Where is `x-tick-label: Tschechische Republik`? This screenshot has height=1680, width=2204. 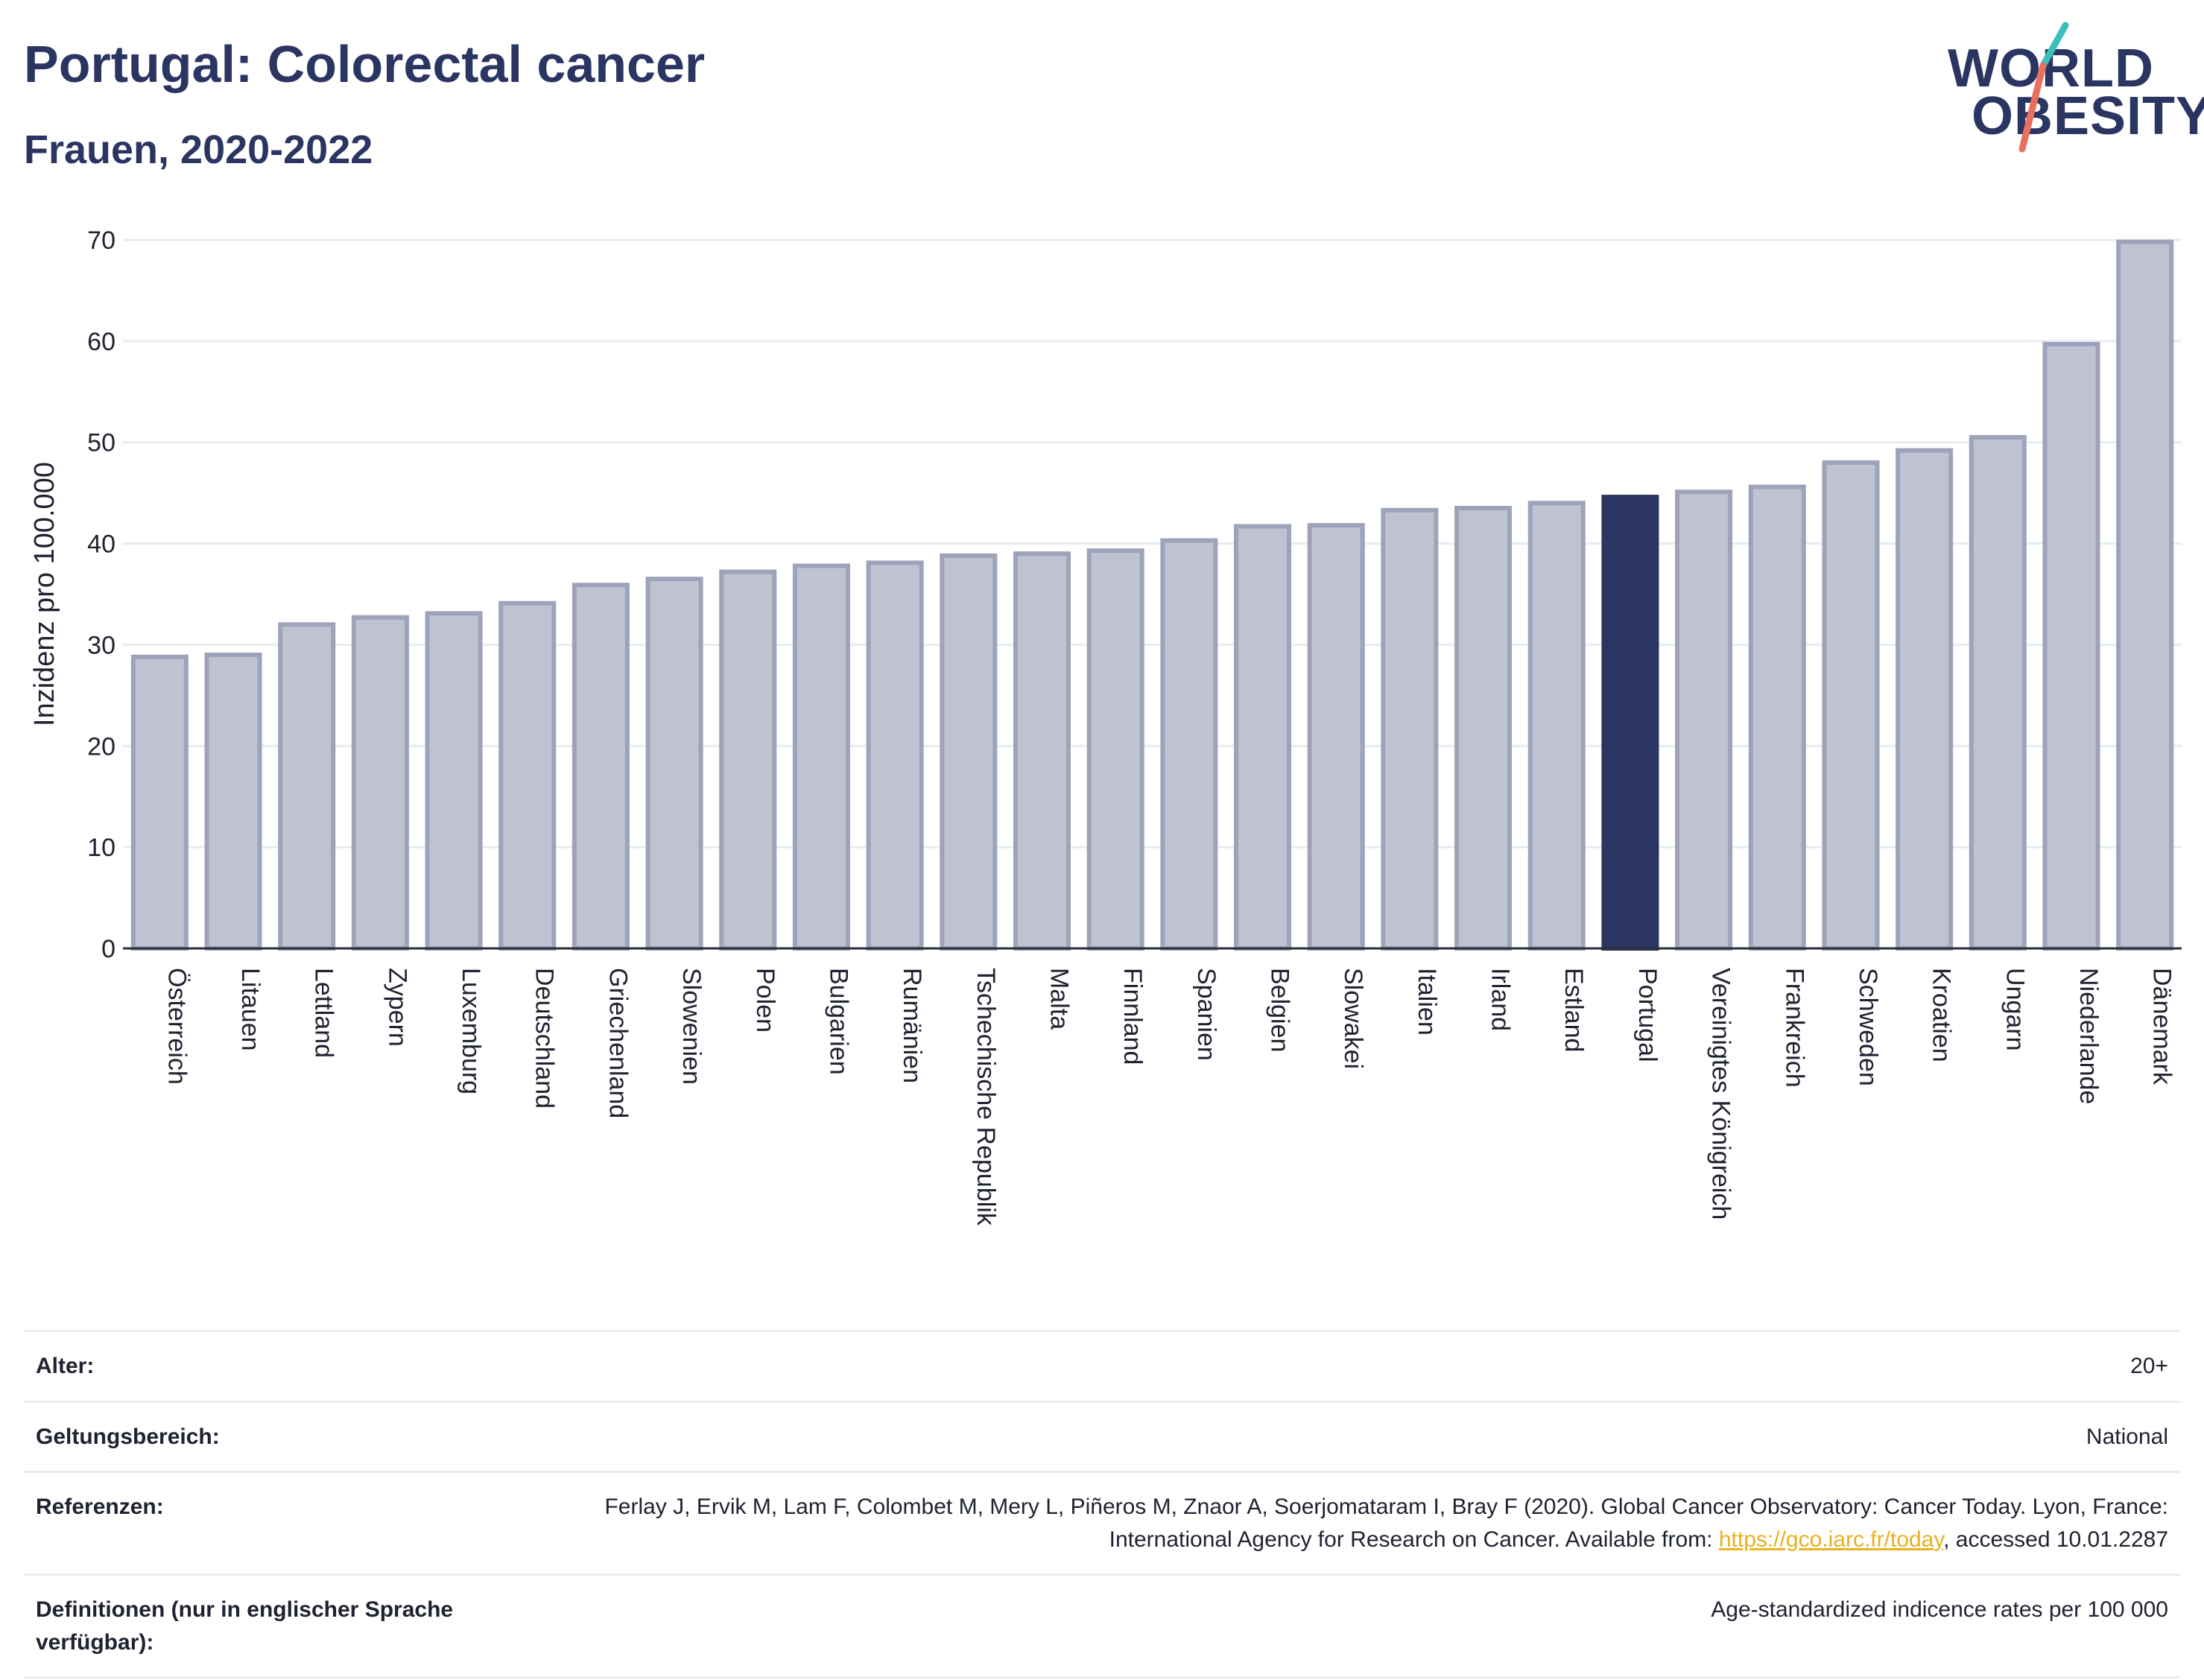 x-tick-label: Tschechische Republik is located at coordinates (986, 1097).